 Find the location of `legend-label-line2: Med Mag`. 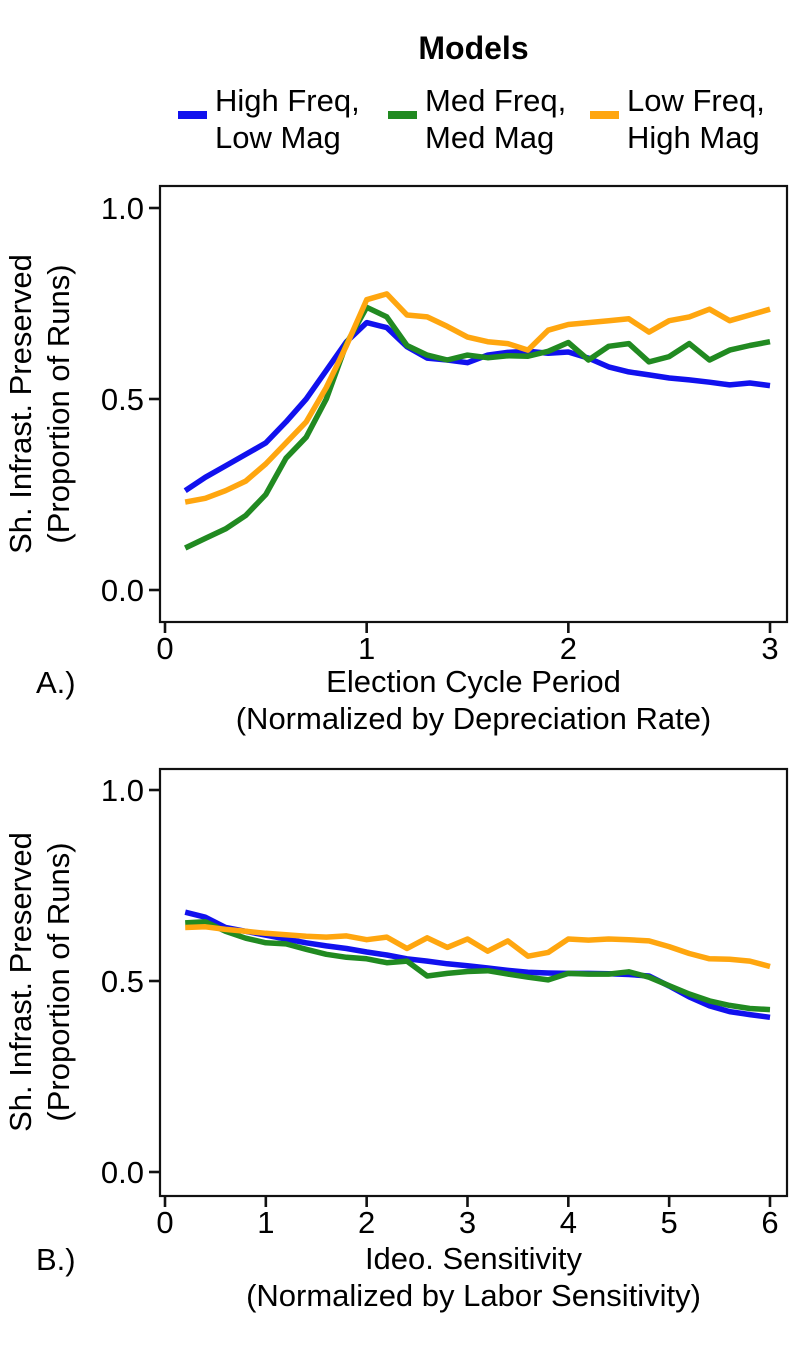

legend-label-line2: Med Mag is located at coordinates (490, 137).